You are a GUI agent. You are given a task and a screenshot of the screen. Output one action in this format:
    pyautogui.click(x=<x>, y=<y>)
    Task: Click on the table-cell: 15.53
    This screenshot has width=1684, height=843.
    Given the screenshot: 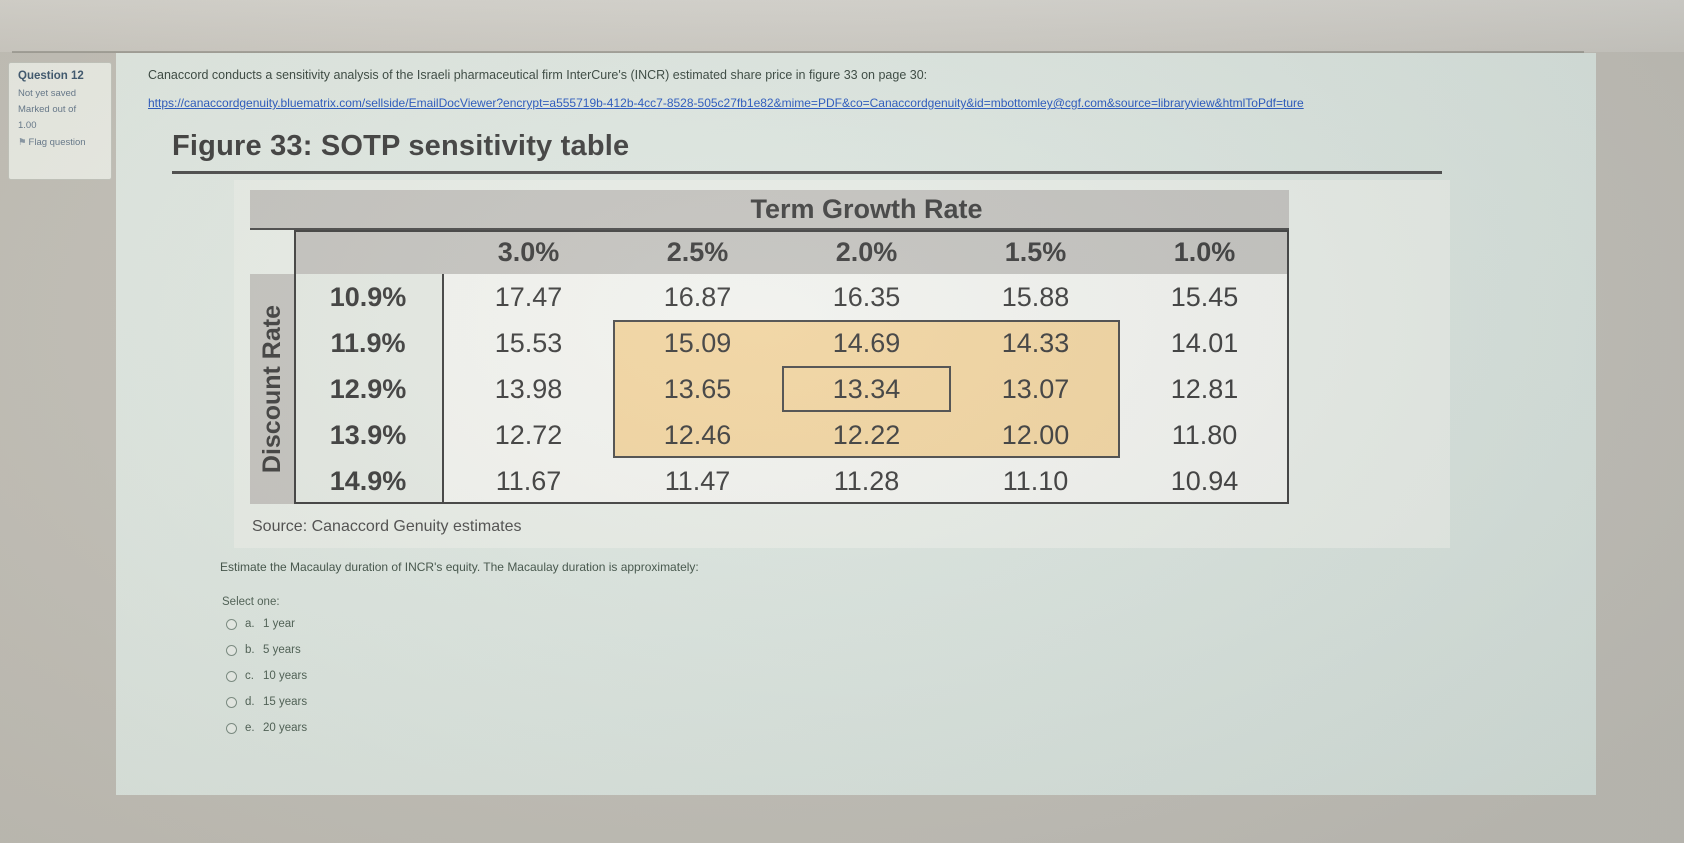 What is the action you would take?
    pyautogui.click(x=528, y=343)
    